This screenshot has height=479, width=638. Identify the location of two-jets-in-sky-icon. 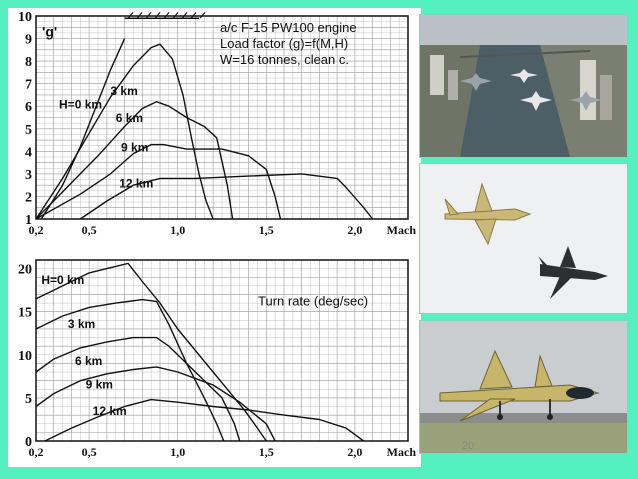
(523, 238).